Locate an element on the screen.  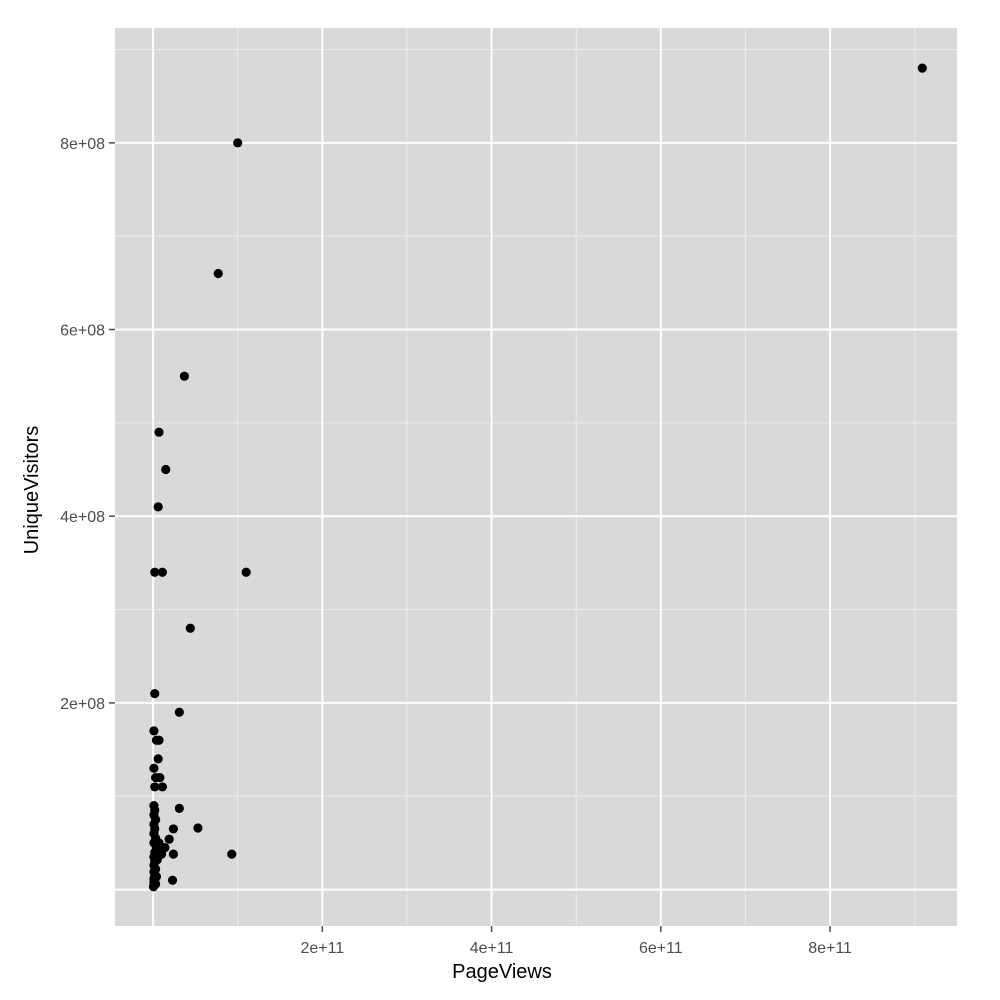
x-axis: 2e+11 4e+11 6e+11 8e+11 is located at coordinates (576, 941).